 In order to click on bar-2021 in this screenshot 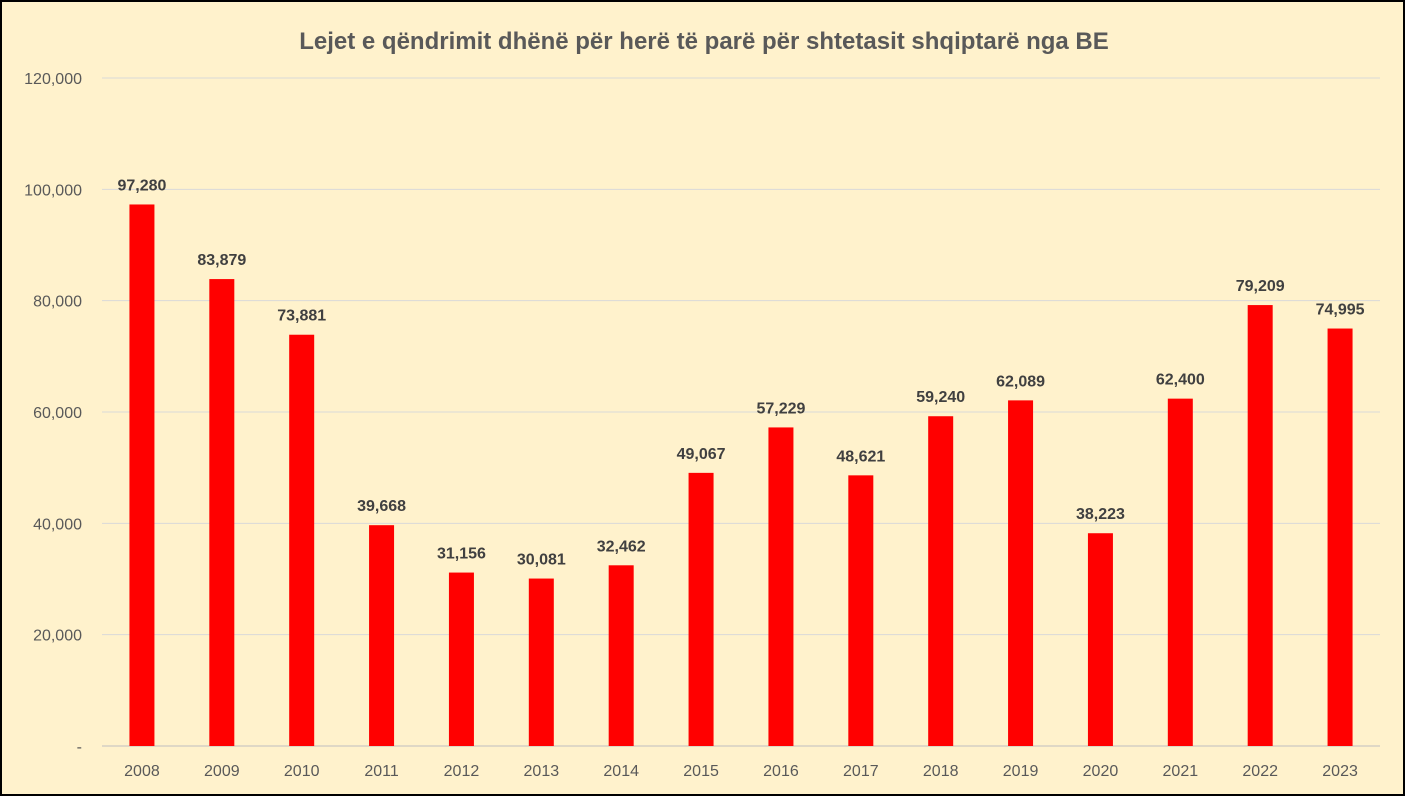, I will do `click(1180, 572)`.